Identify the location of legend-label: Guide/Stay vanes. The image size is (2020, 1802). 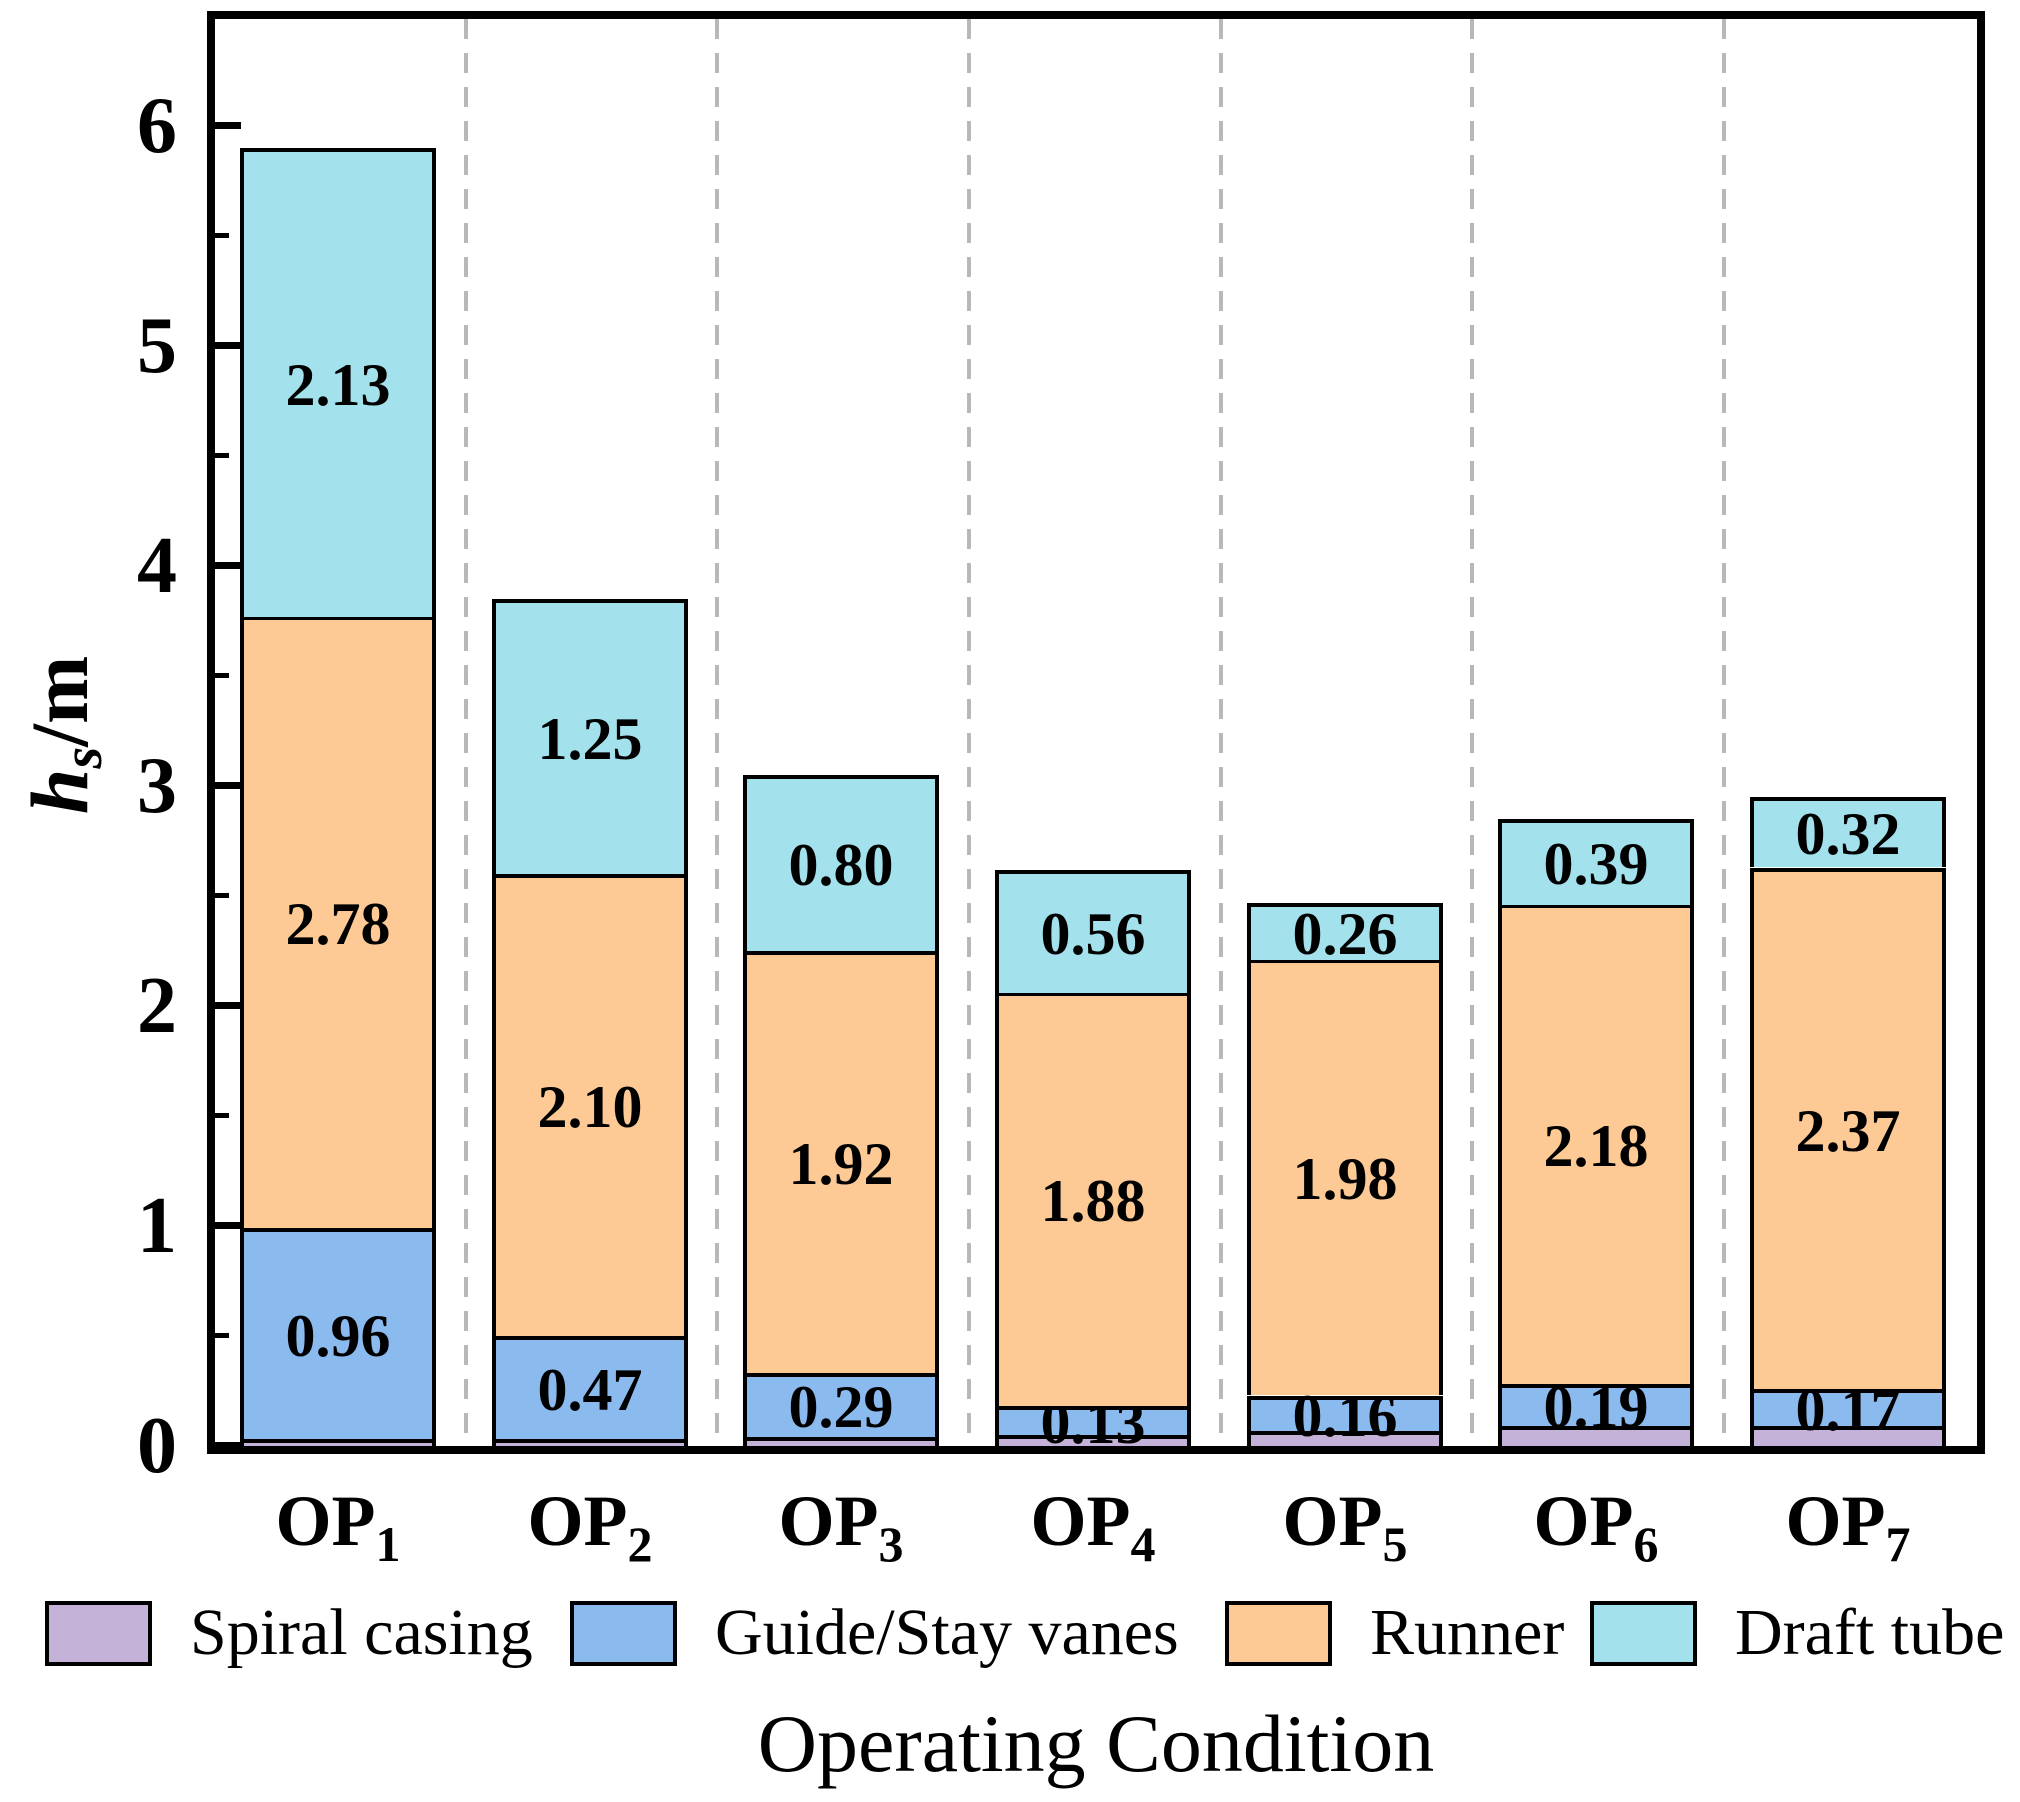
(947, 1632).